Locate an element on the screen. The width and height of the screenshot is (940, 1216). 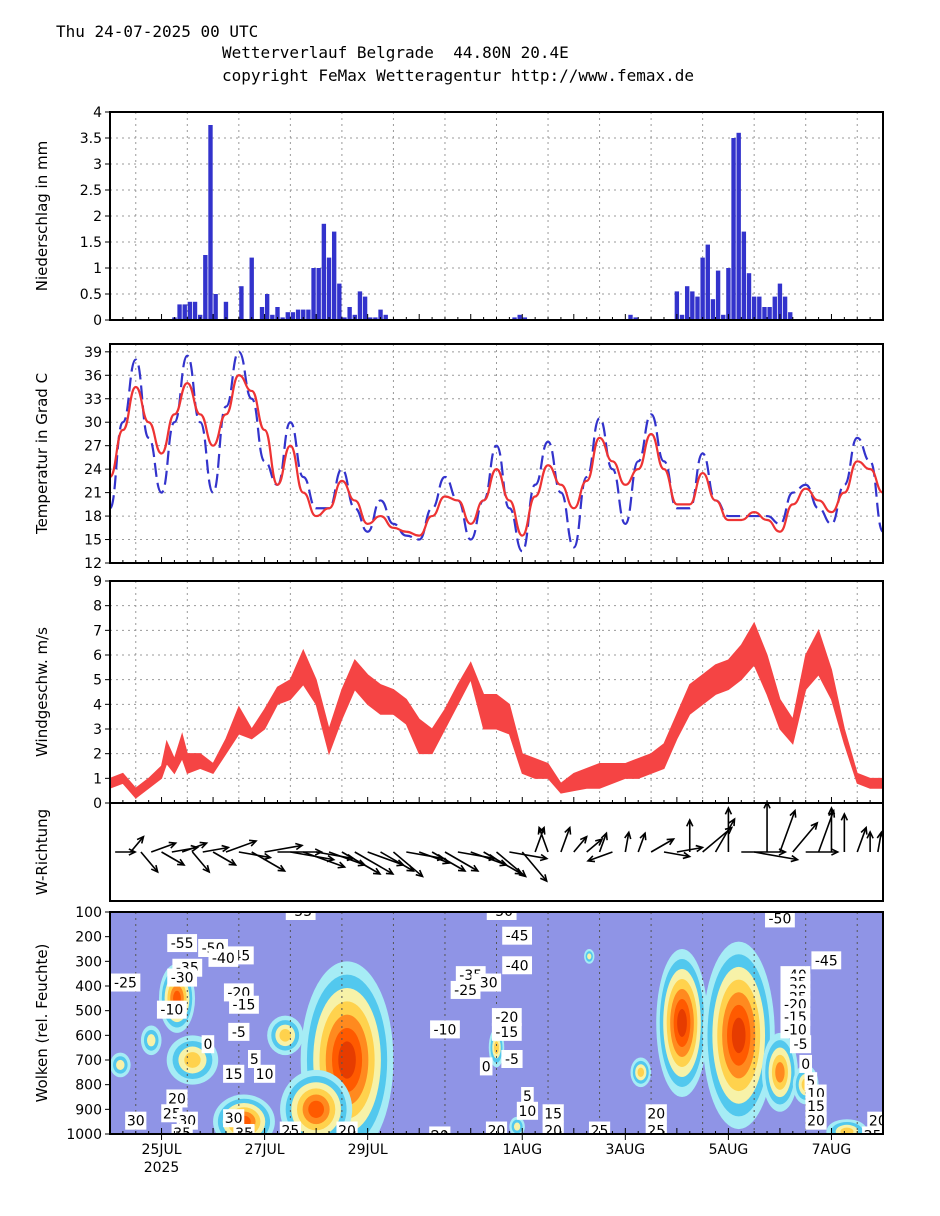
y-tick-label: 400 is located at coordinates (88, 987).